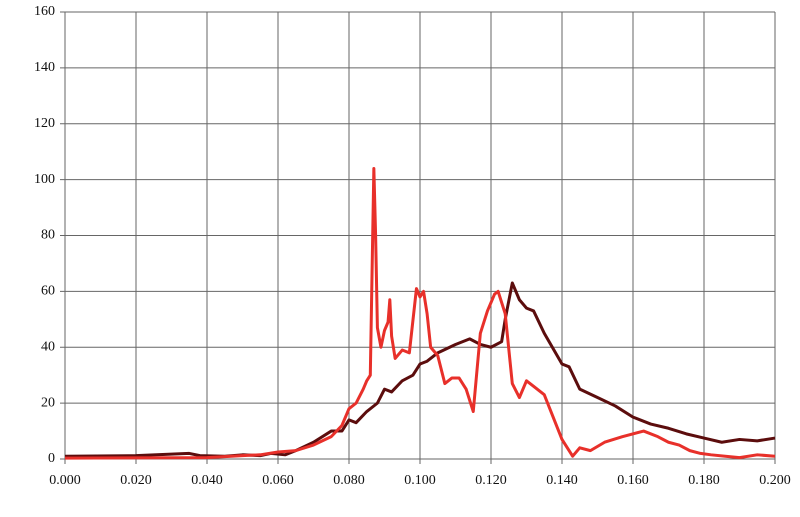  What do you see at coordinates (562, 480) in the screenshot?
I see `x-tick-label: 0.140` at bounding box center [562, 480].